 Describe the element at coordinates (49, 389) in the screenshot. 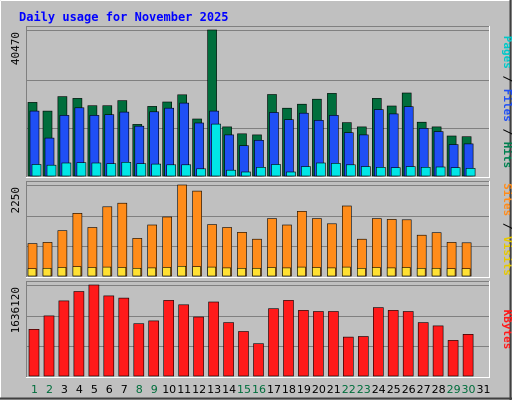

I see `x-tick-label-day-2: 2` at that location.